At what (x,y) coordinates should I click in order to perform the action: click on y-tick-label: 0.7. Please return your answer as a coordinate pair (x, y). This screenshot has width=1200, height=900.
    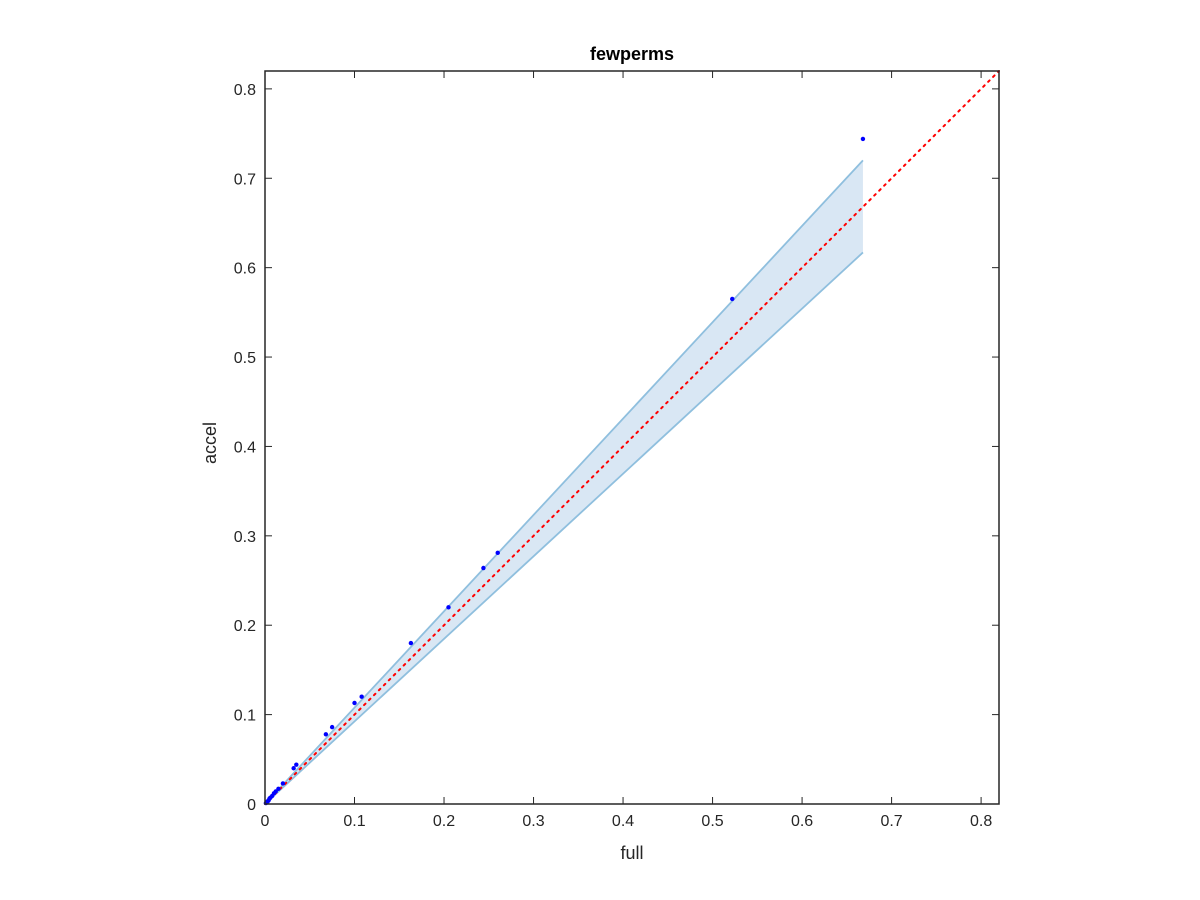
    Looking at the image, I should click on (245, 179).